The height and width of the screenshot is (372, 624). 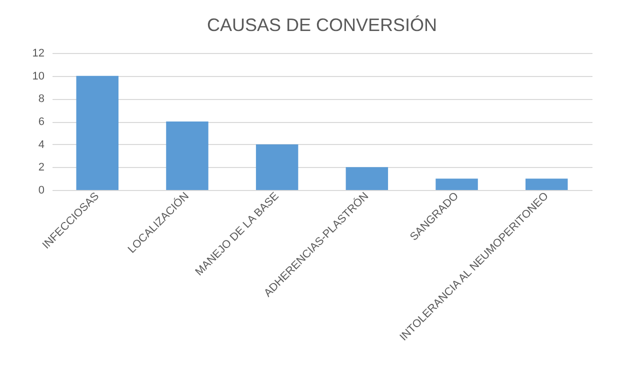 I want to click on y-tick-label: 4, so click(x=41, y=144).